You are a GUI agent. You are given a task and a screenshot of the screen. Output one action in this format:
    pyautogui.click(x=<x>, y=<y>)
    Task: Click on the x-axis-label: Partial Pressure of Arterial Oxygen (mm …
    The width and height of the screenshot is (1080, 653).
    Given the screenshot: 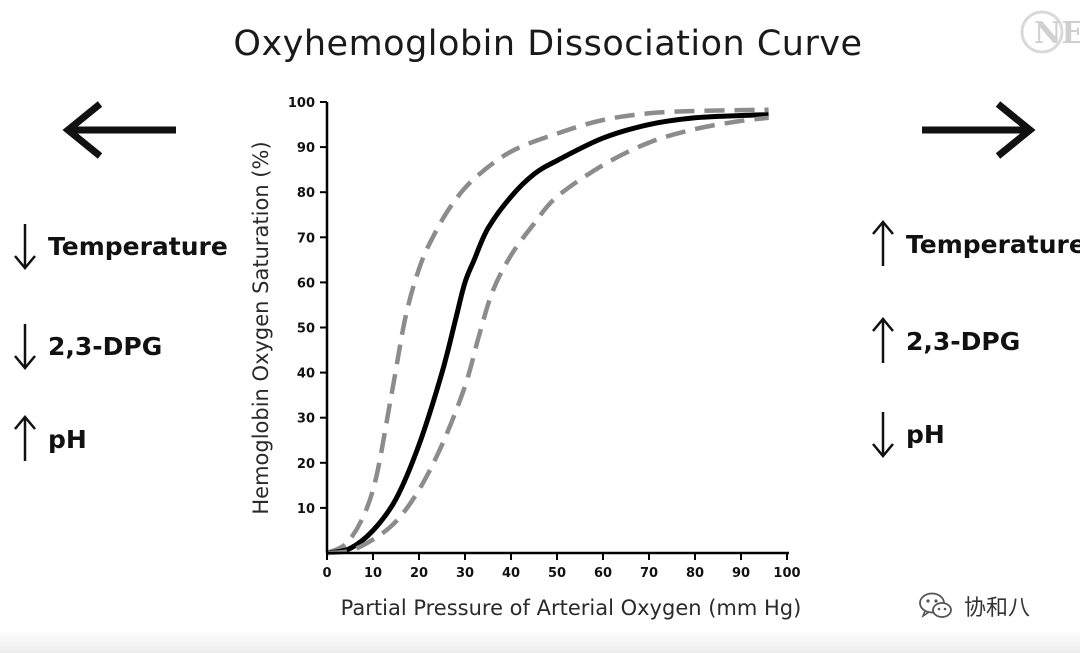 What is the action you would take?
    pyautogui.click(x=571, y=608)
    